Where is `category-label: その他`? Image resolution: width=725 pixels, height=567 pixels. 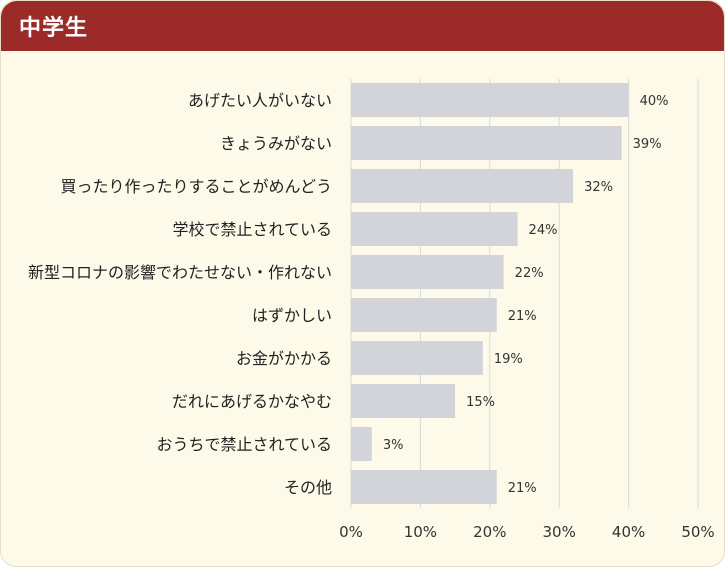 category-label: その他 is located at coordinates (308, 487).